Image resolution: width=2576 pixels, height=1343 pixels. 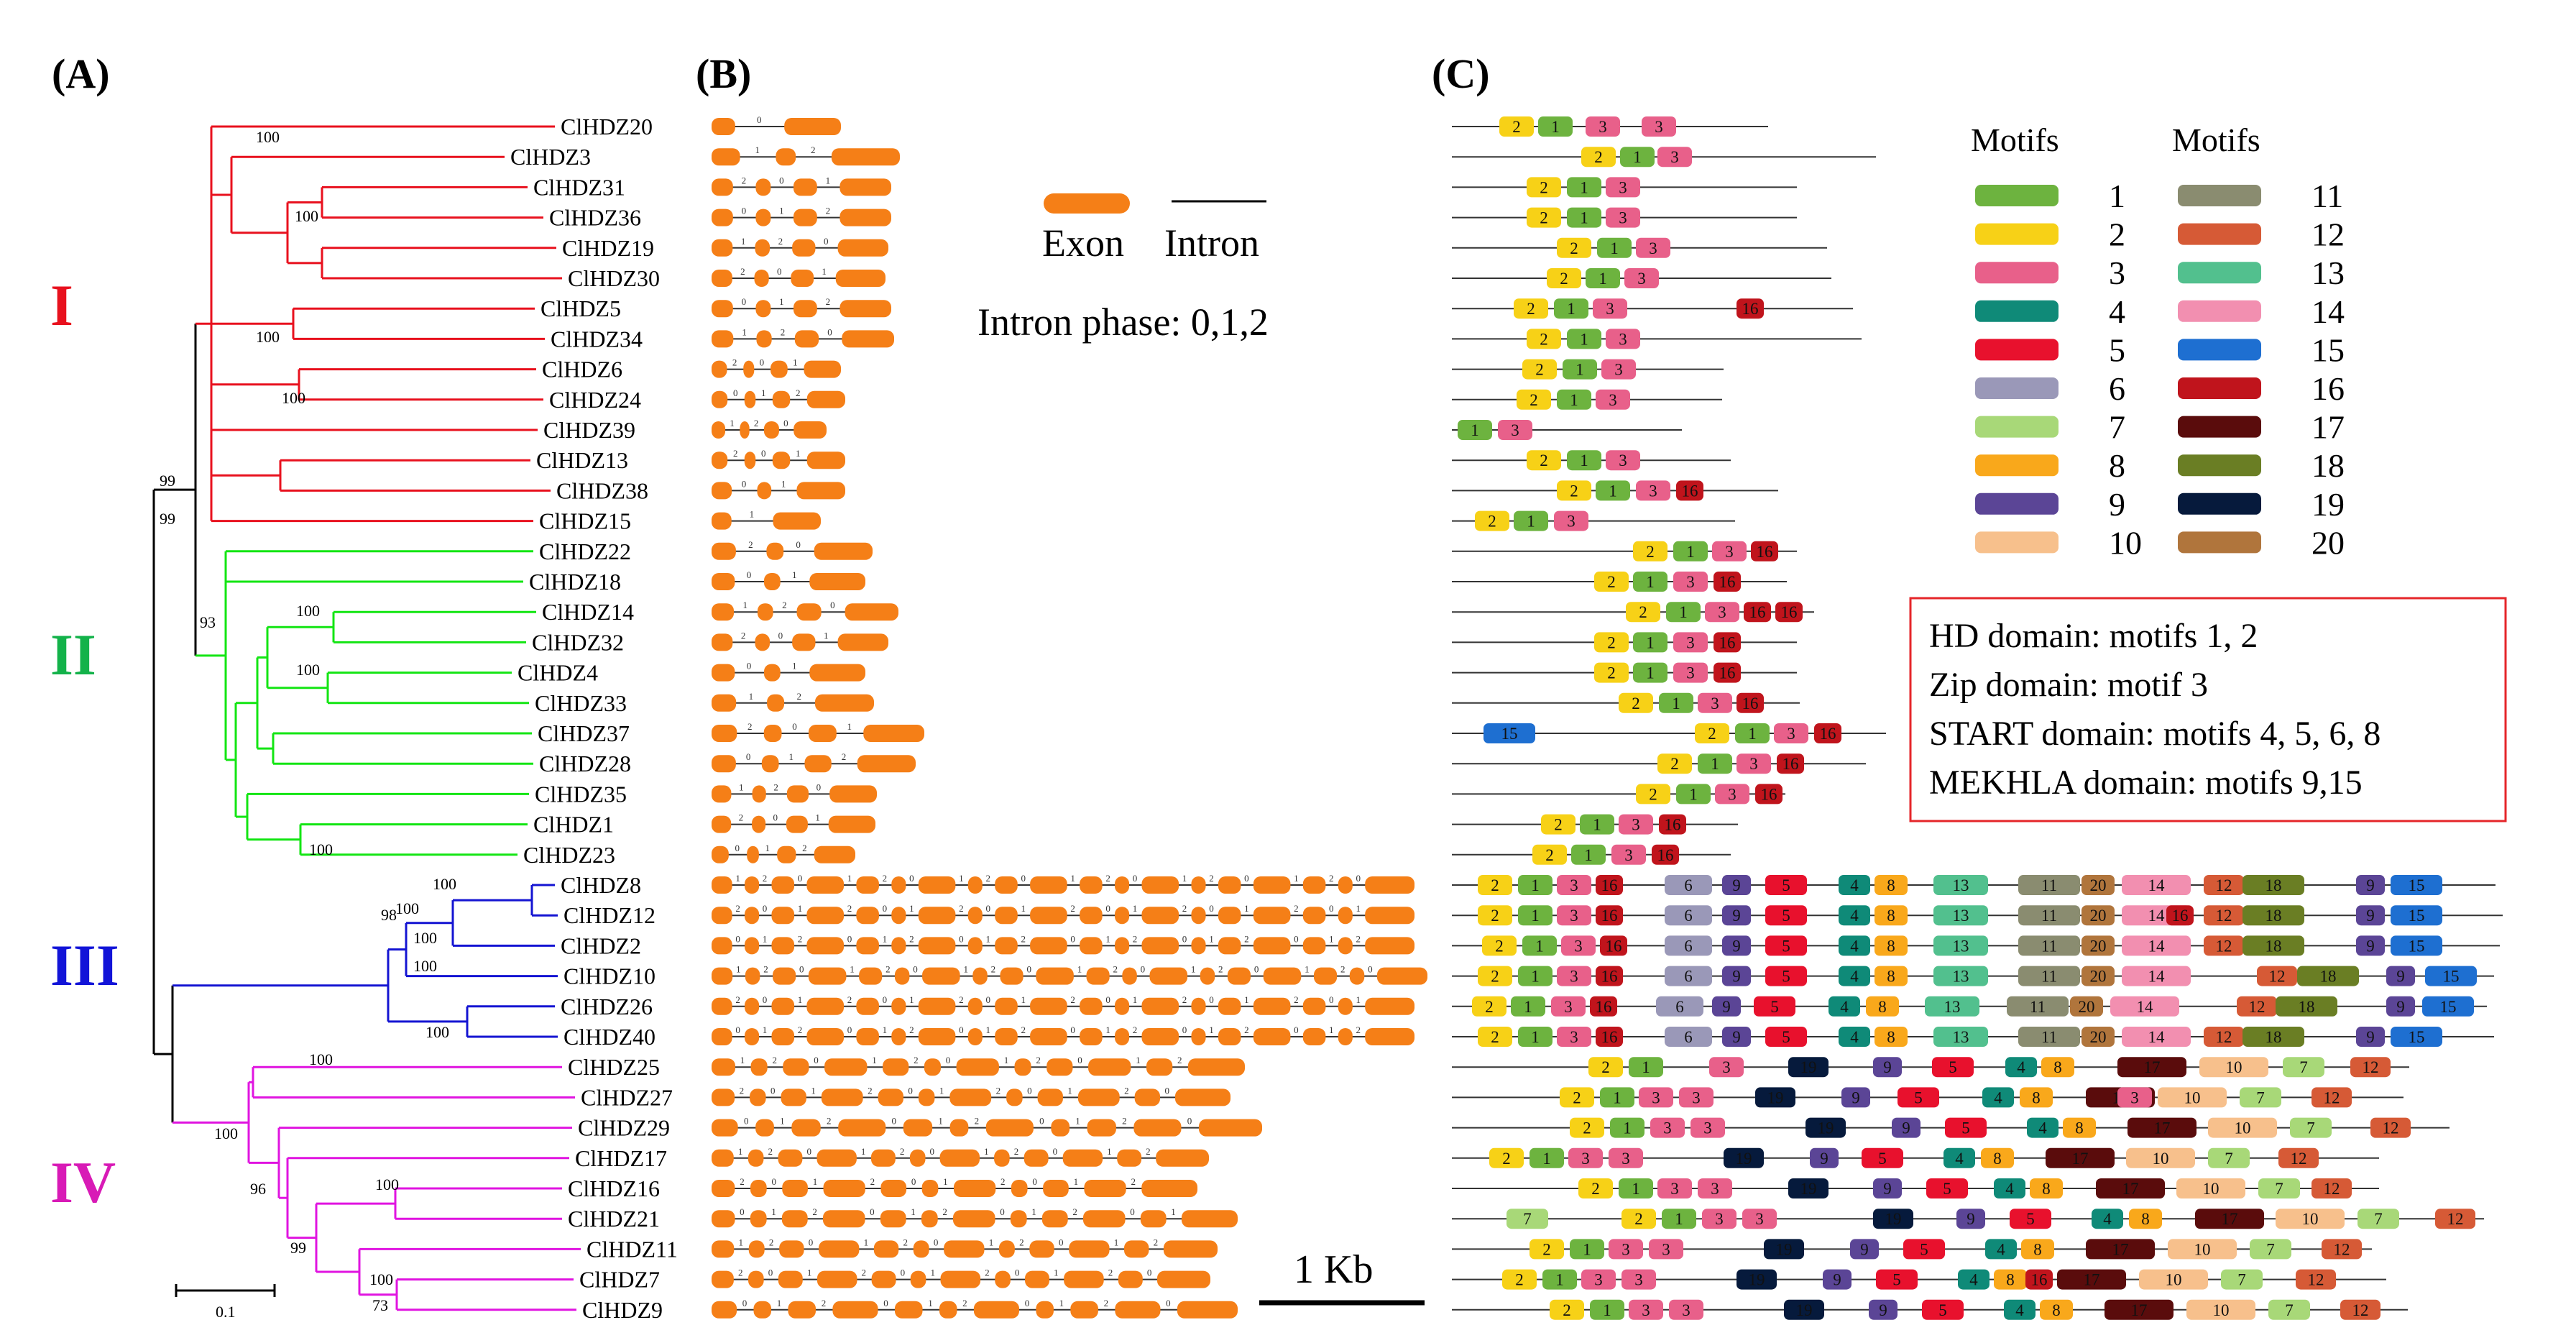 What do you see at coordinates (965, 1247) in the screenshot?
I see `gene-structure: 1 2 0 1 2 0 1 2 0 1 2` at bounding box center [965, 1247].